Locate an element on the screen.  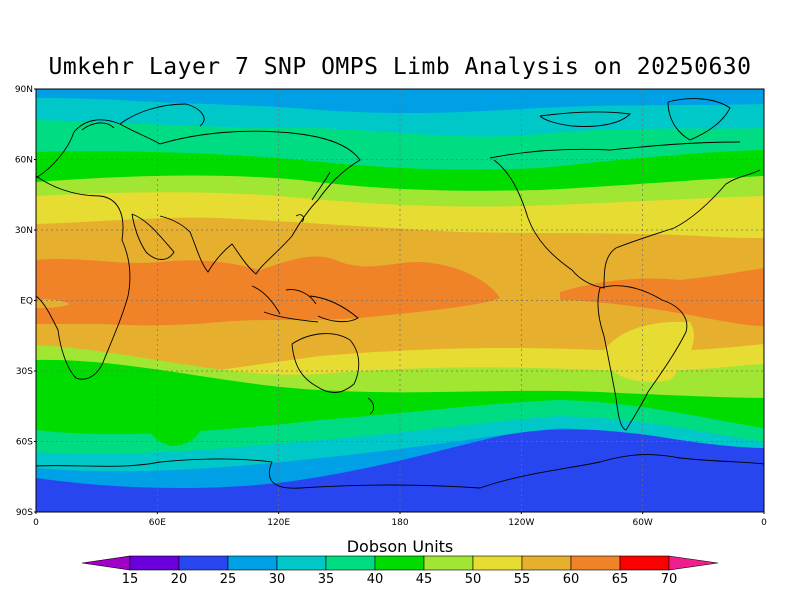
contour-band-c55 is located at coordinates (649, 351).